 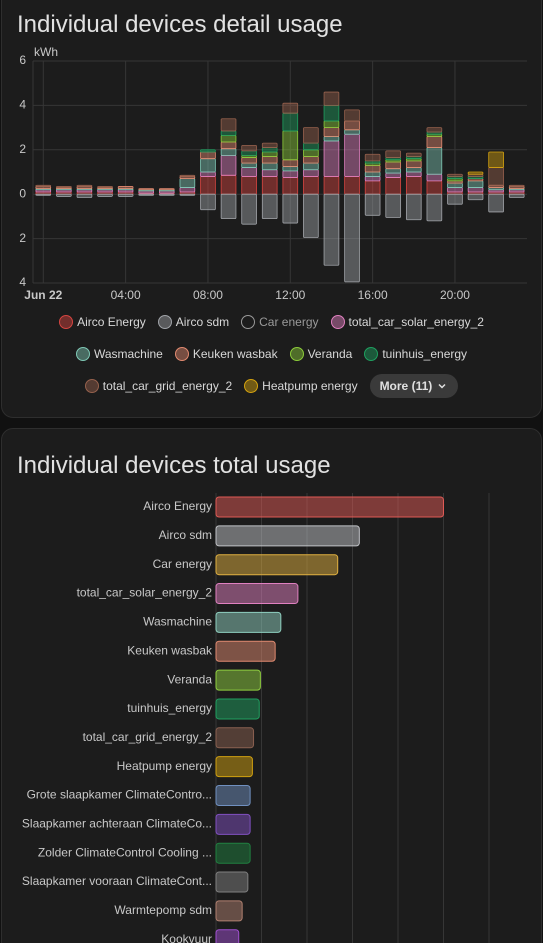 I want to click on legend-label: total_car_grid_energy_2, so click(x=167, y=386).